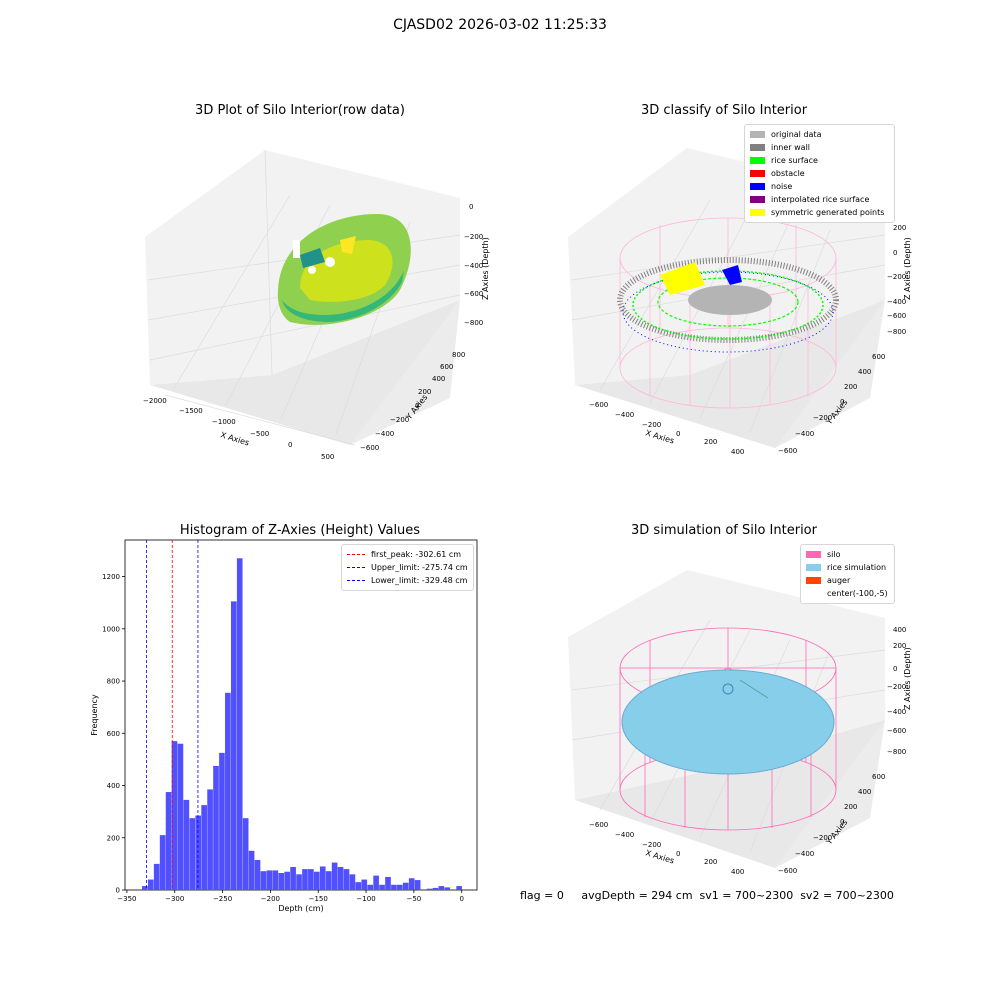  I want to click on p1-xtick: −1000, so click(224, 422).